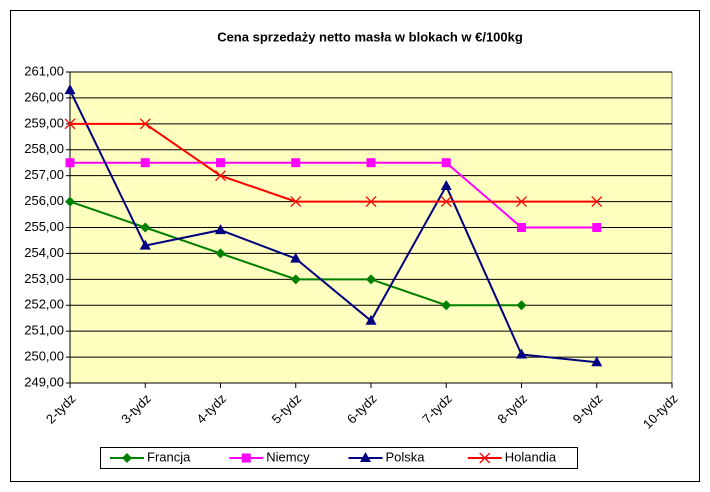 The height and width of the screenshot is (492, 710). I want to click on y-tick-label: 260,00, so click(44, 96).